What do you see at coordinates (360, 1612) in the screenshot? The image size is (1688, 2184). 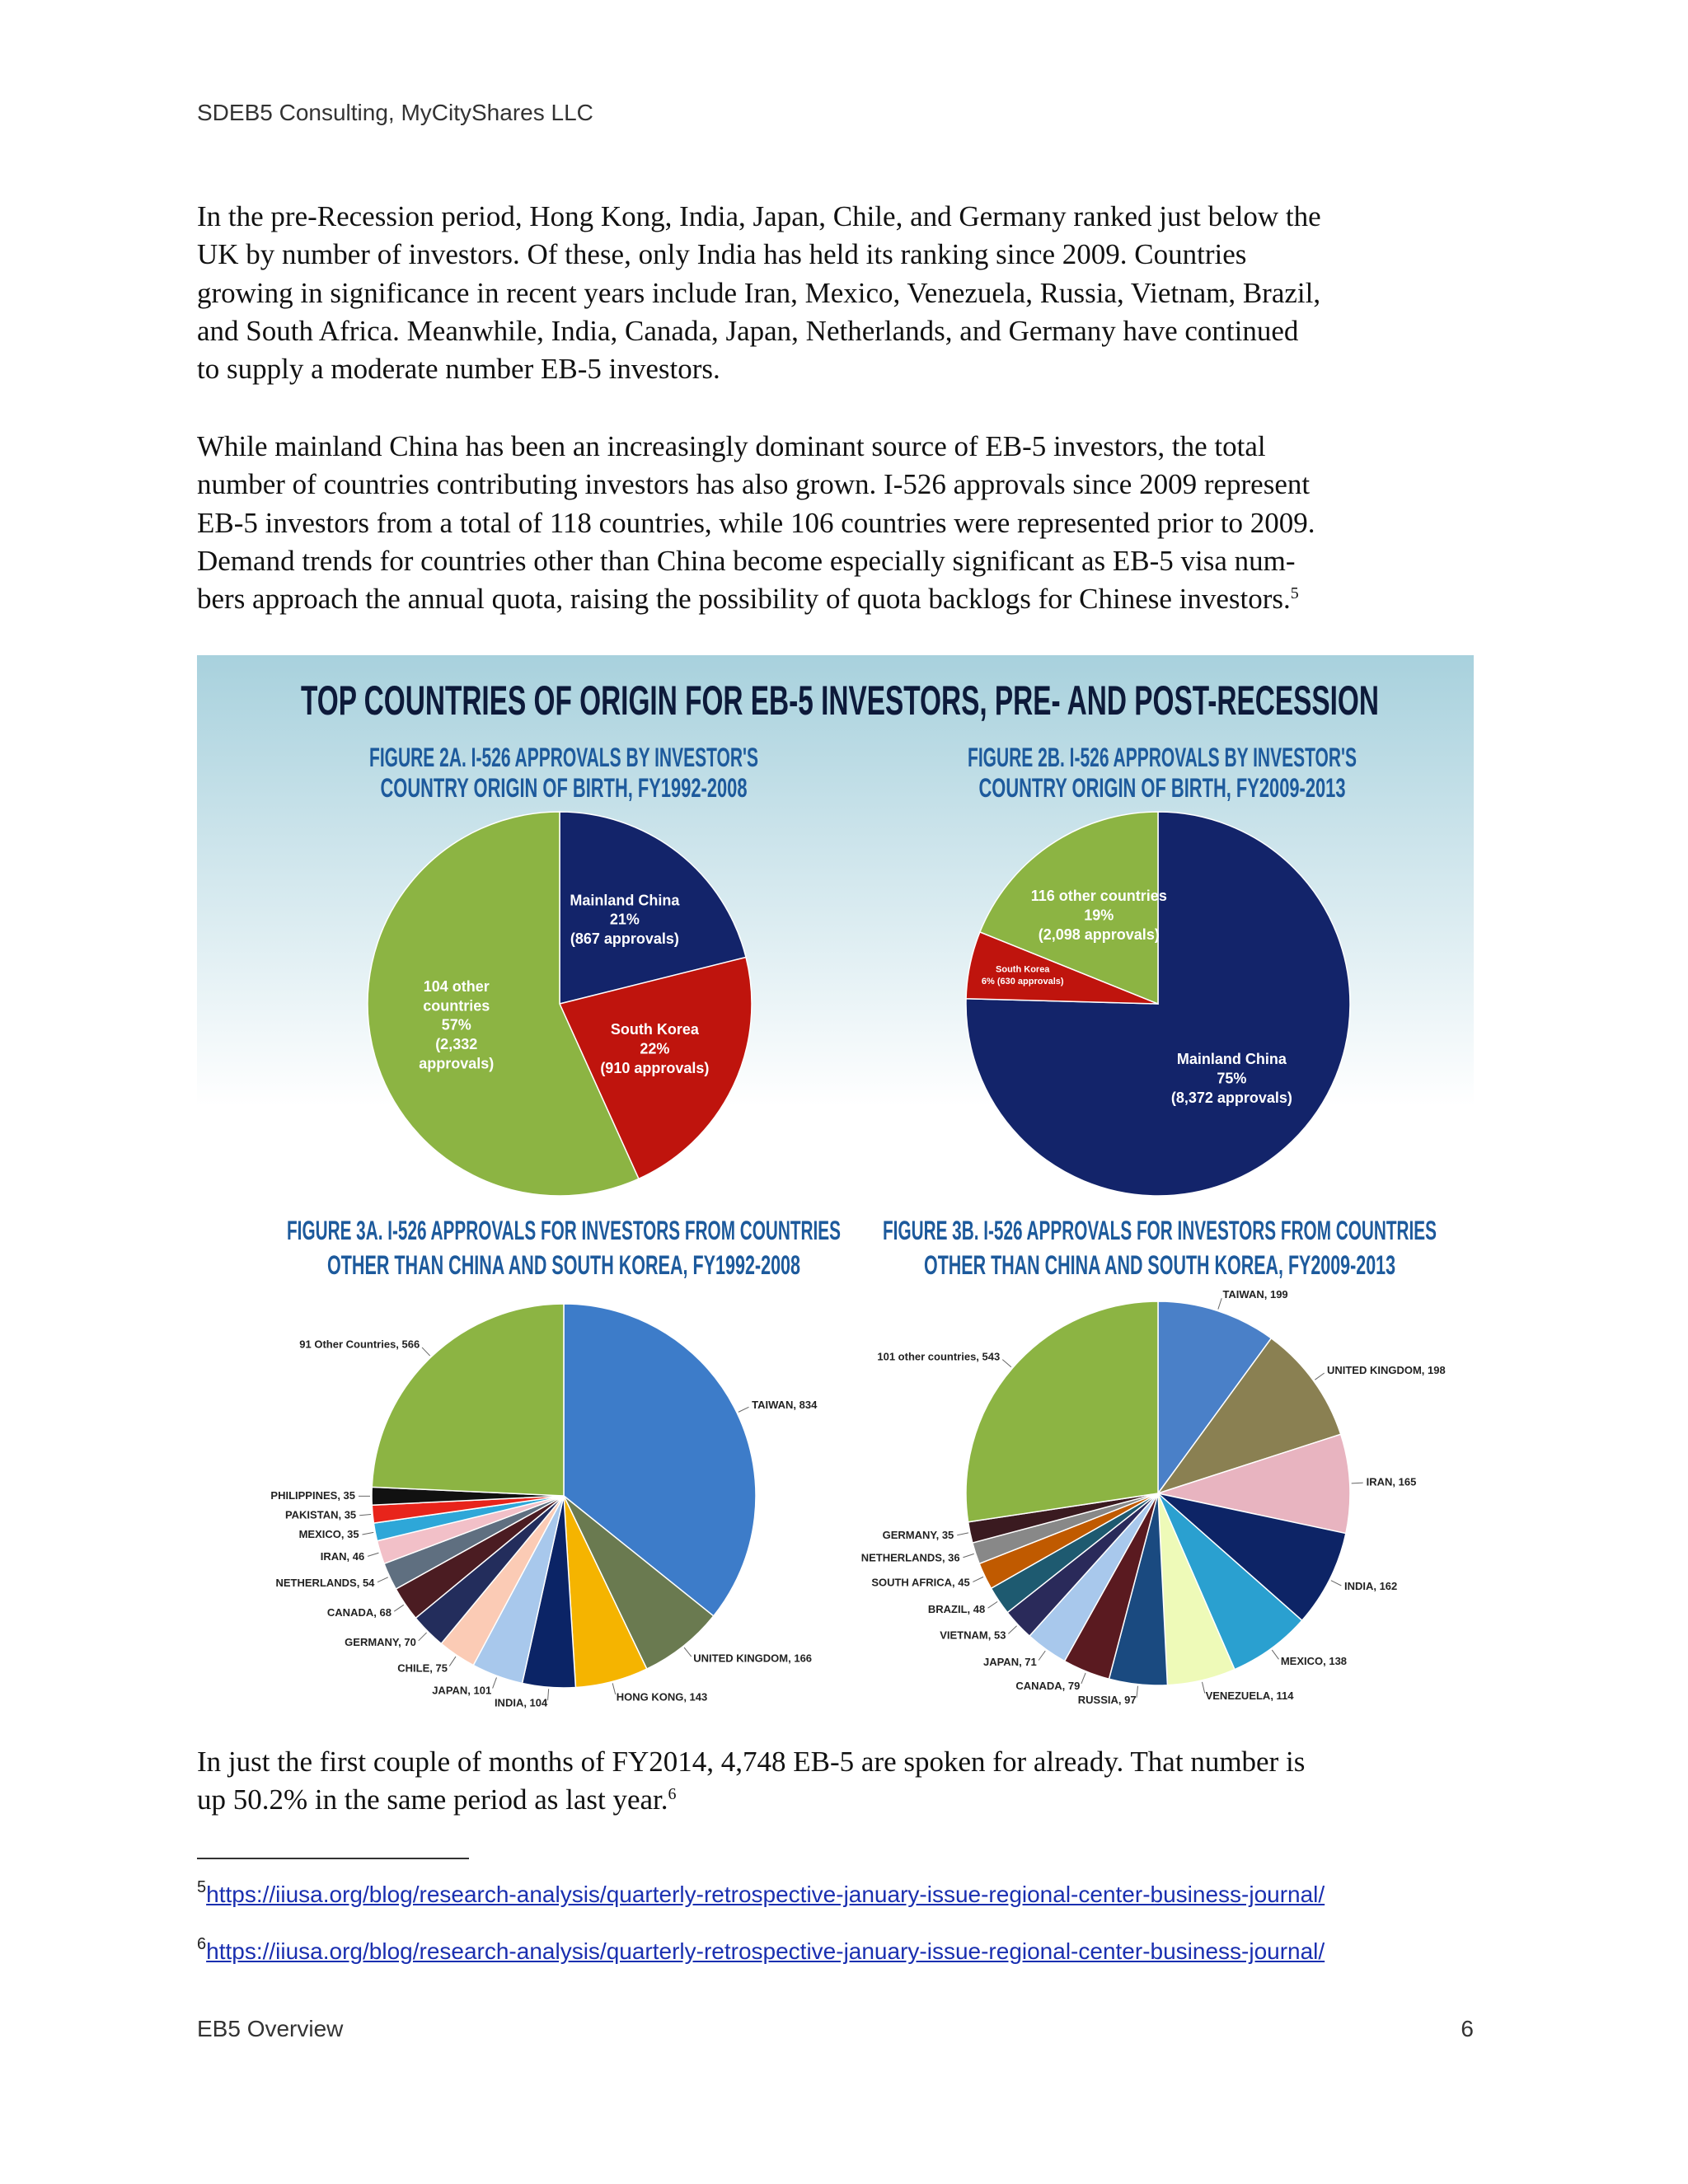 I see `slice-label: CANADA, 68` at bounding box center [360, 1612].